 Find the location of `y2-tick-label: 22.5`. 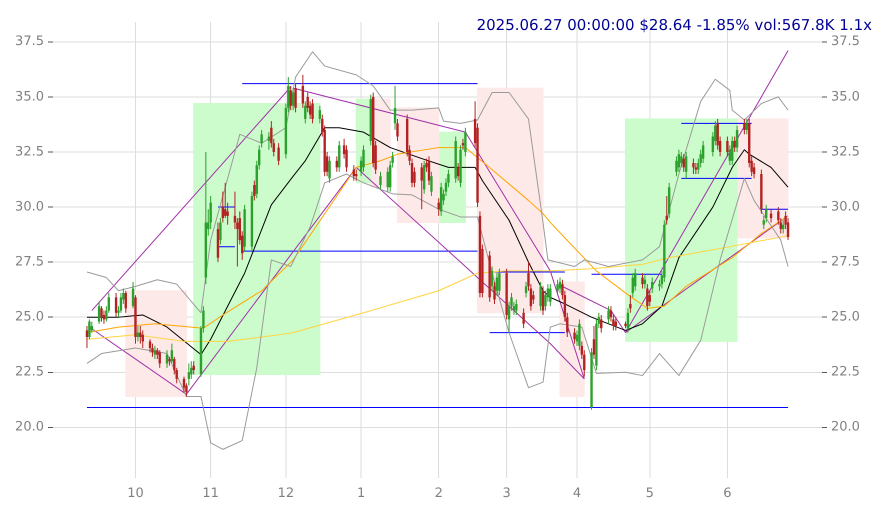

y2-tick-label: 22.5 is located at coordinates (845, 372).